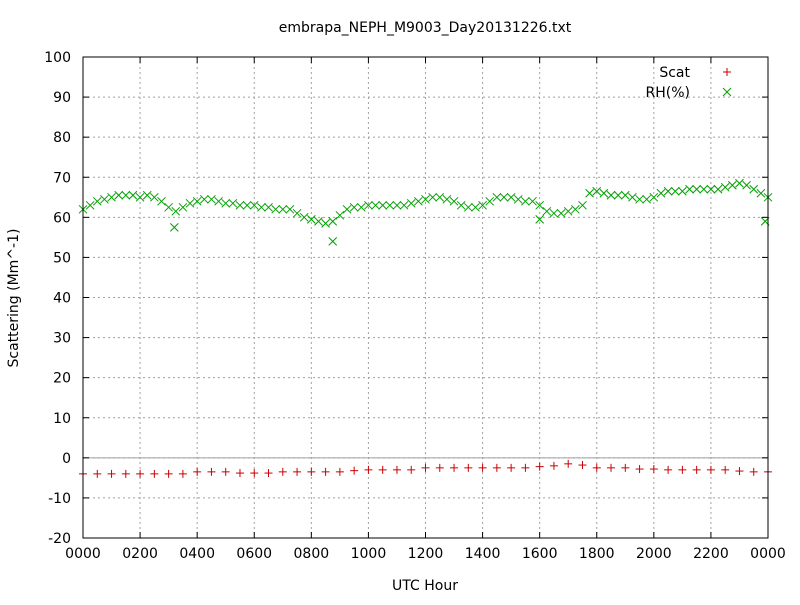 The height and width of the screenshot is (605, 800). What do you see at coordinates (66, 459) in the screenshot?
I see `y-tick-label: 0` at bounding box center [66, 459].